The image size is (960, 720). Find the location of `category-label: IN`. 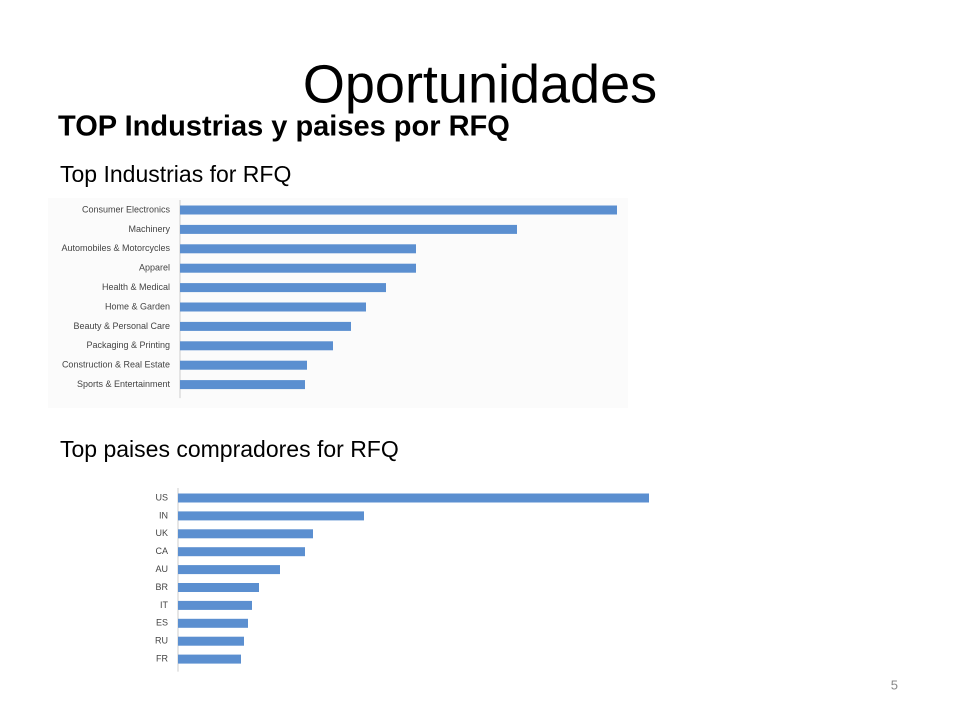

category-label: IN is located at coordinates (163, 515).